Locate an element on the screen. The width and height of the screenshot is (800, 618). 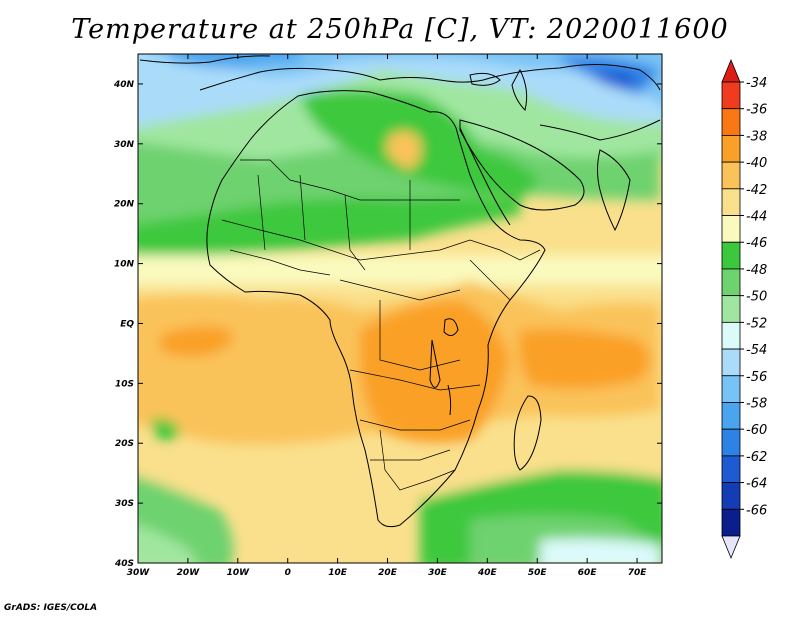
lon-tick-label: 10W is located at coordinates (239, 573).